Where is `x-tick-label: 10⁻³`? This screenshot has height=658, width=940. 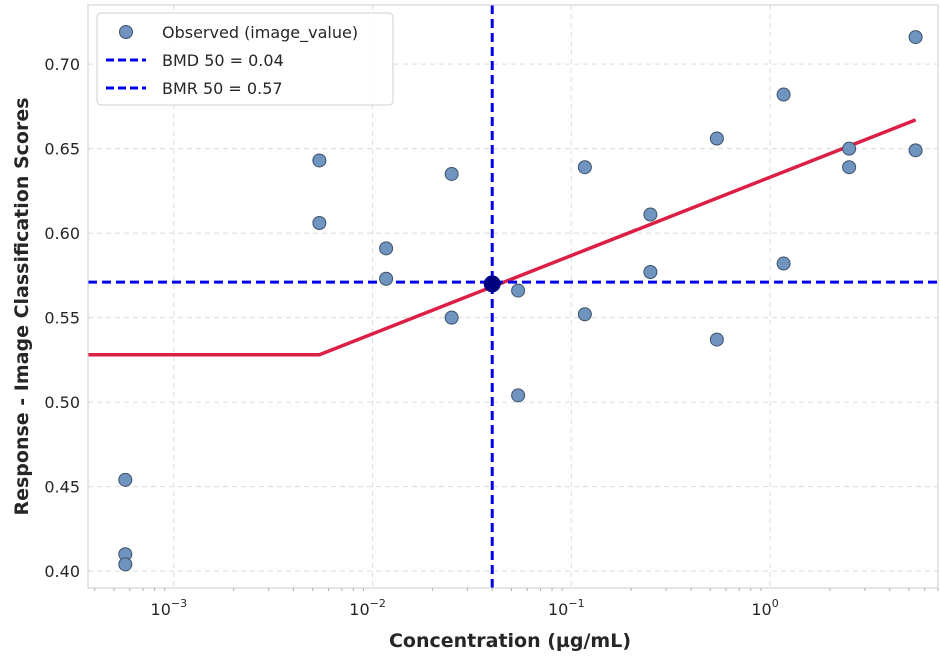
x-tick-label: 10⁻³ is located at coordinates (169, 608).